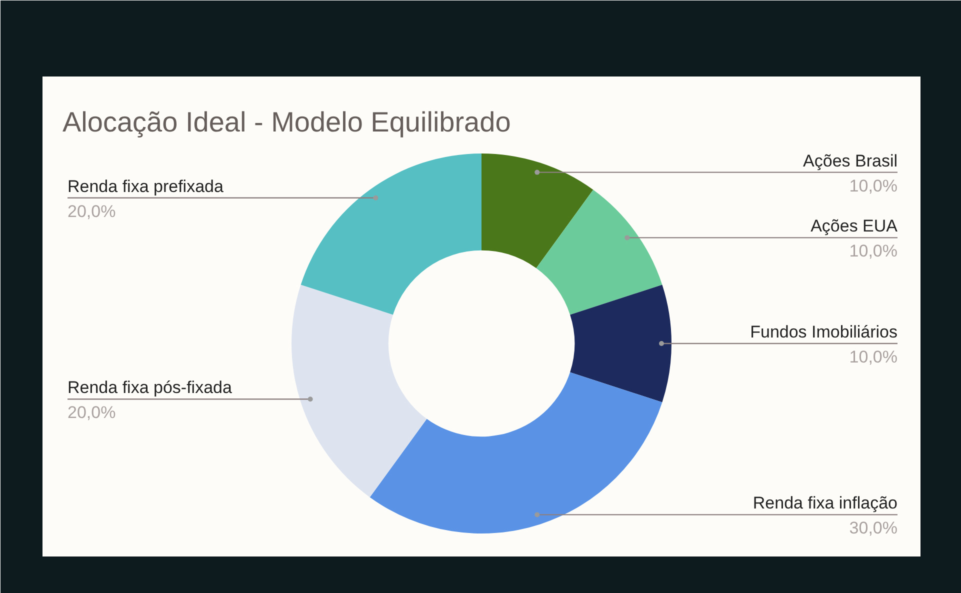 This screenshot has height=593, width=961. Describe the element at coordinates (286, 122) in the screenshot. I see `chart-title: Alocação Ideal - Modelo Equilibrado` at that location.